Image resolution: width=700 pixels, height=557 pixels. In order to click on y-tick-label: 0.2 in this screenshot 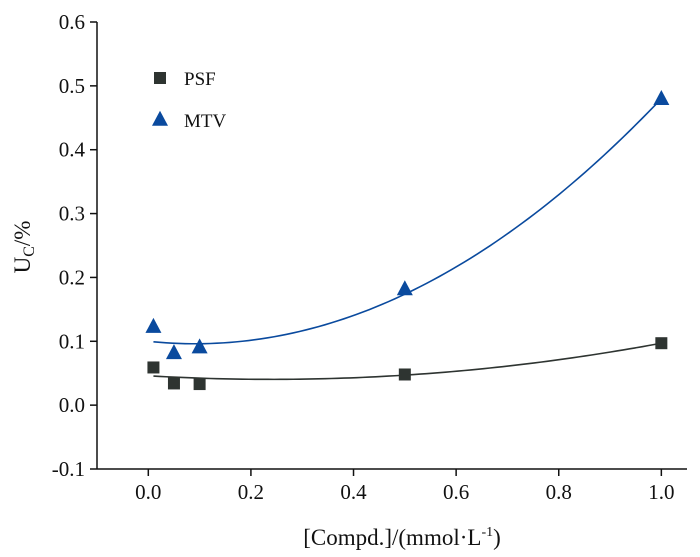, I will do `click(72, 277)`.